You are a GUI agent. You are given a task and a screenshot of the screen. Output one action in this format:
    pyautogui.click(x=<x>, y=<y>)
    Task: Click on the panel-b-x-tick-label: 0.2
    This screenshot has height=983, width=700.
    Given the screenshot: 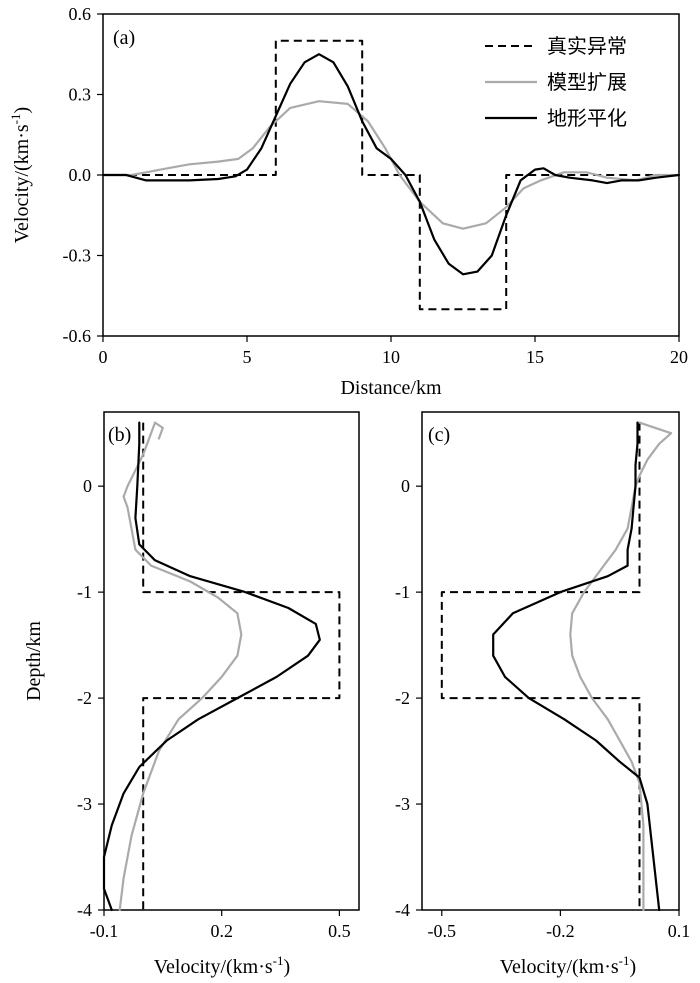 What is the action you would take?
    pyautogui.click(x=221, y=931)
    